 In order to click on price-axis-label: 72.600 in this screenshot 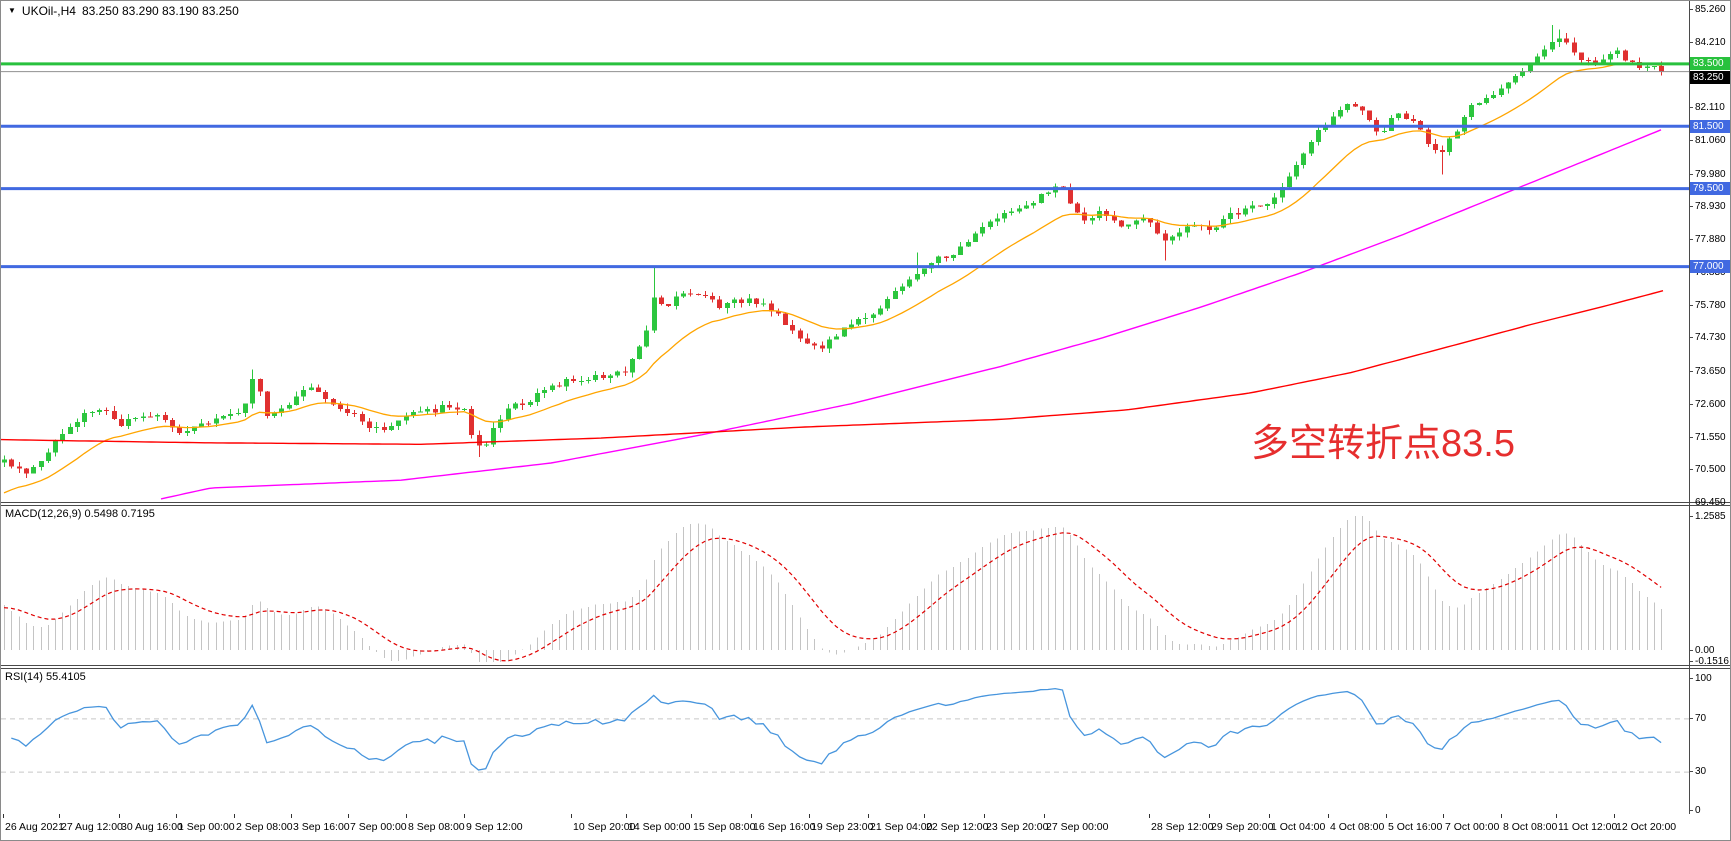, I will do `click(1710, 404)`.